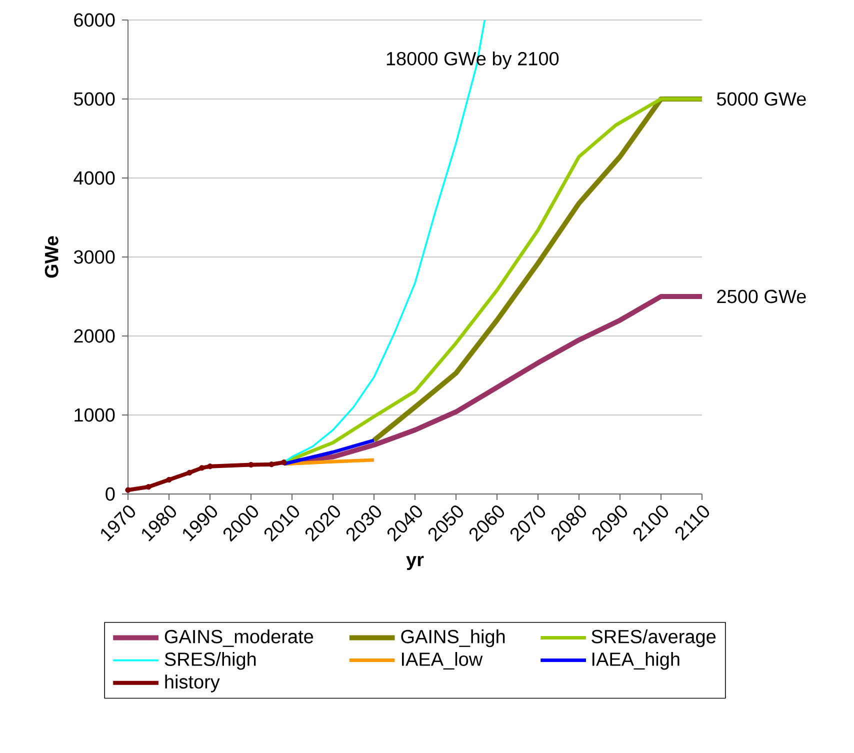 This screenshot has width=854, height=753. What do you see at coordinates (110, 494) in the screenshot?
I see `y-tick-label: 0` at bounding box center [110, 494].